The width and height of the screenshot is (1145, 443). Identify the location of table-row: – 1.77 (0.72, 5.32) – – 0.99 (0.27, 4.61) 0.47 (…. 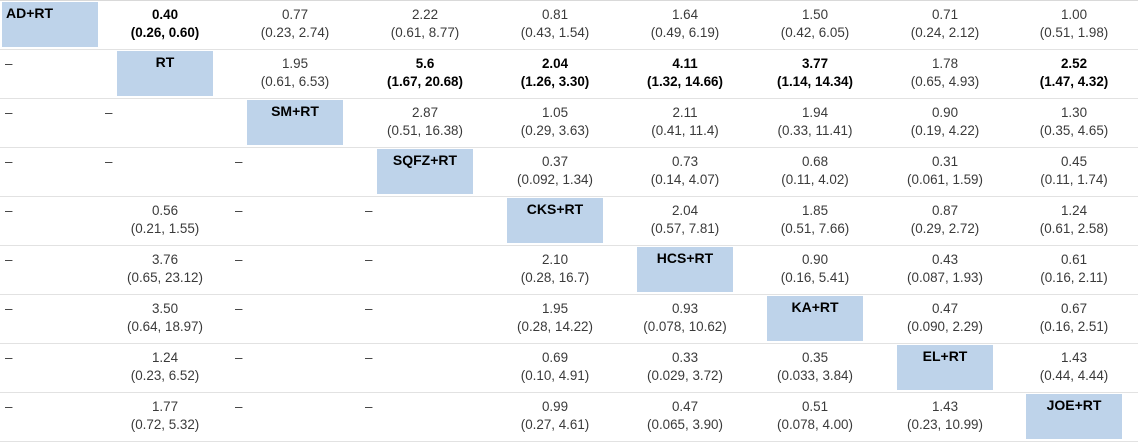
(569, 417).